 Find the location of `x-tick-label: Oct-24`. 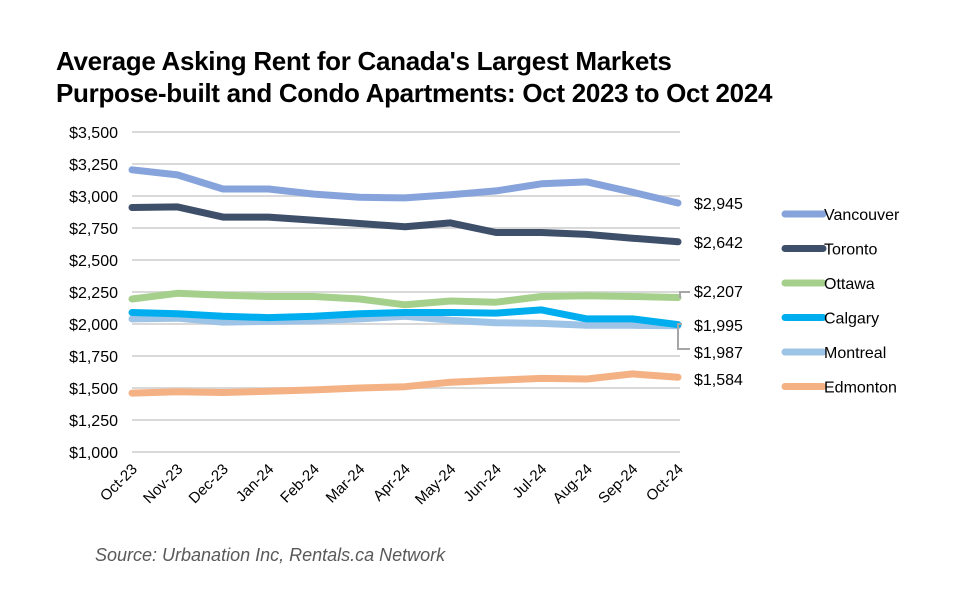

x-tick-label: Oct-24 is located at coordinates (665, 483).